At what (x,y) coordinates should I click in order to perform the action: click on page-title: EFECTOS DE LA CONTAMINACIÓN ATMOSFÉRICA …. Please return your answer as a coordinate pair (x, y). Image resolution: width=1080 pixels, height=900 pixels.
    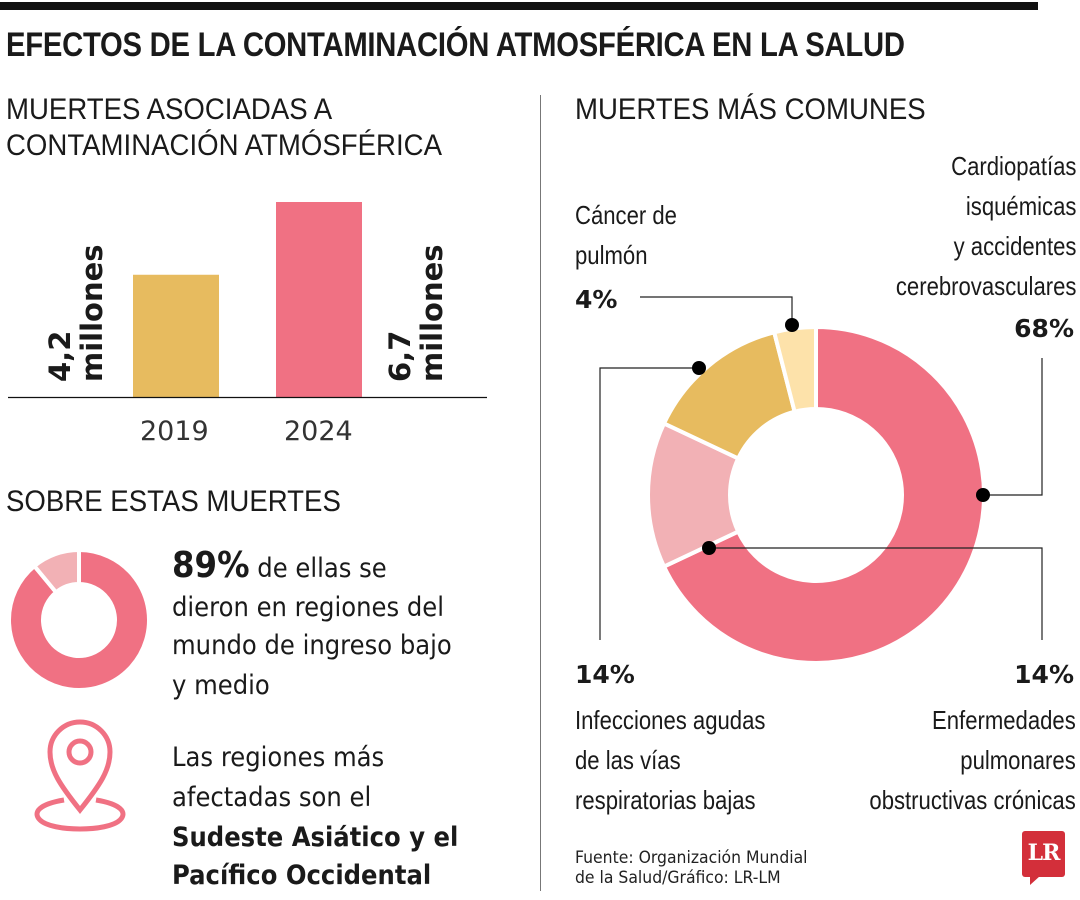
    Looking at the image, I should click on (455, 45).